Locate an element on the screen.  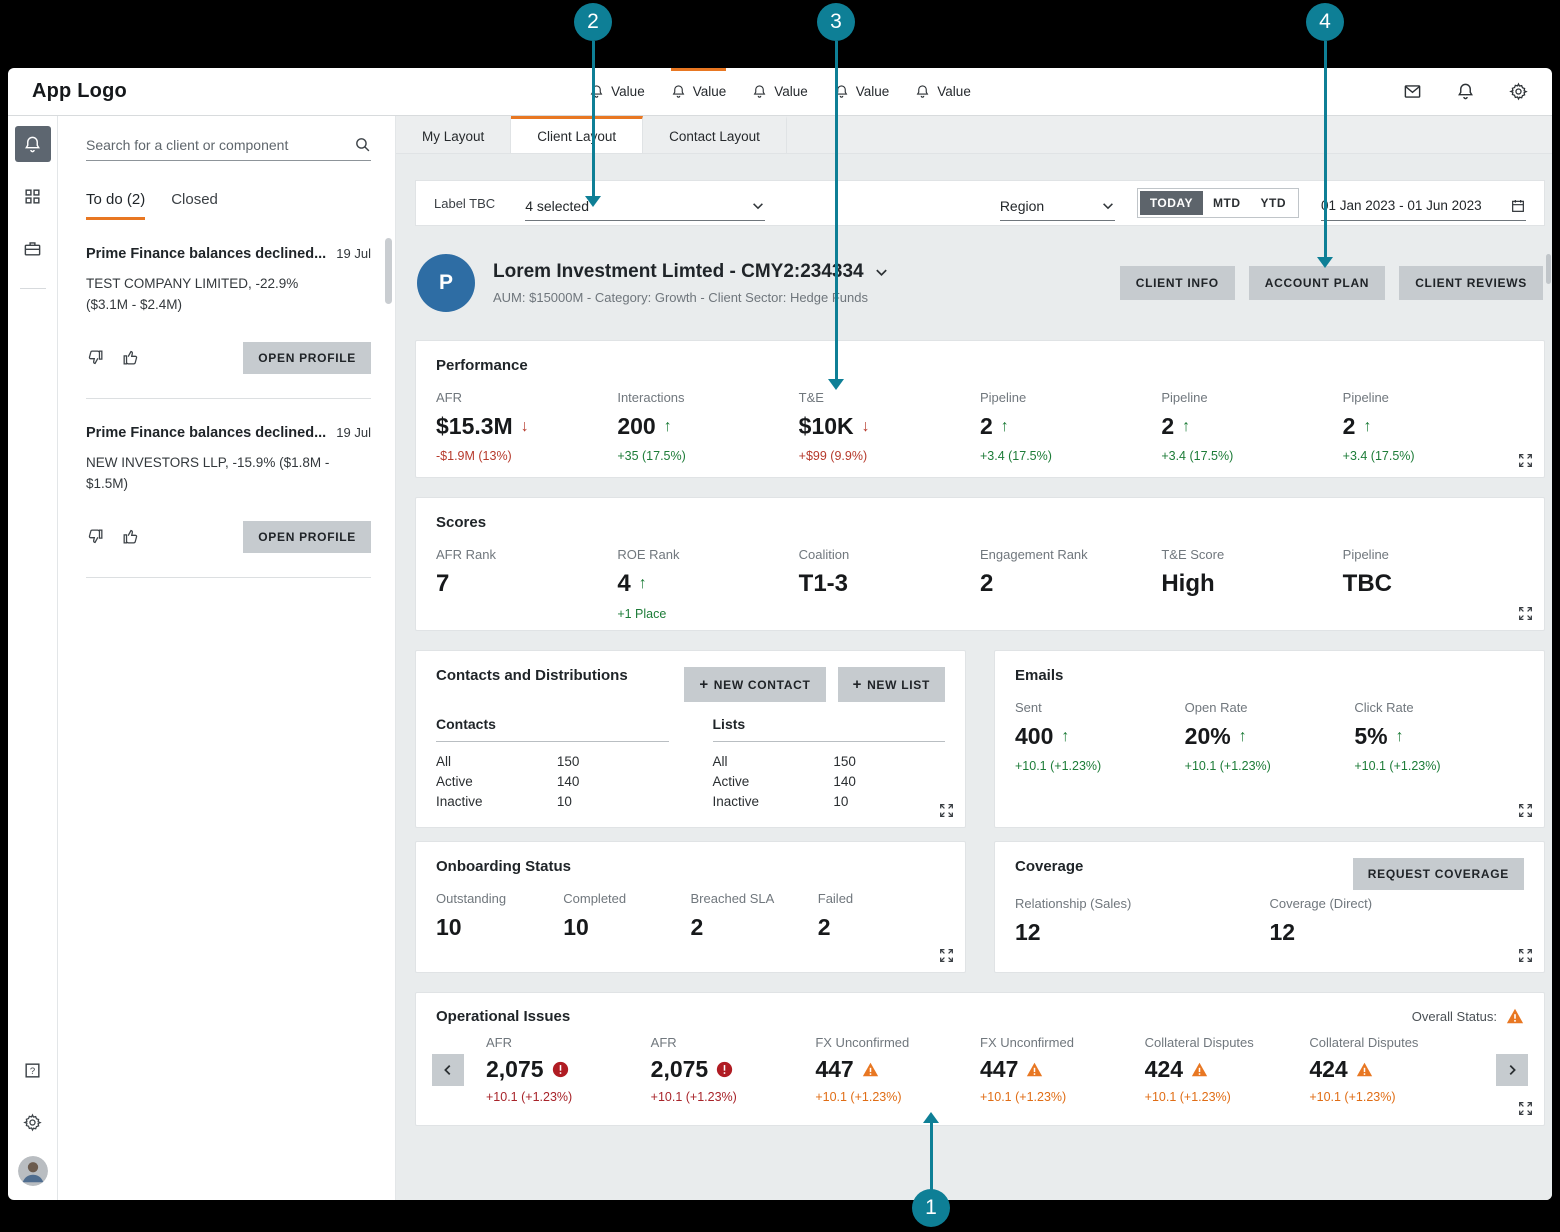
contacts-column: Contacts All 150 Active 140 Inactive 10 is located at coordinates (552, 763).